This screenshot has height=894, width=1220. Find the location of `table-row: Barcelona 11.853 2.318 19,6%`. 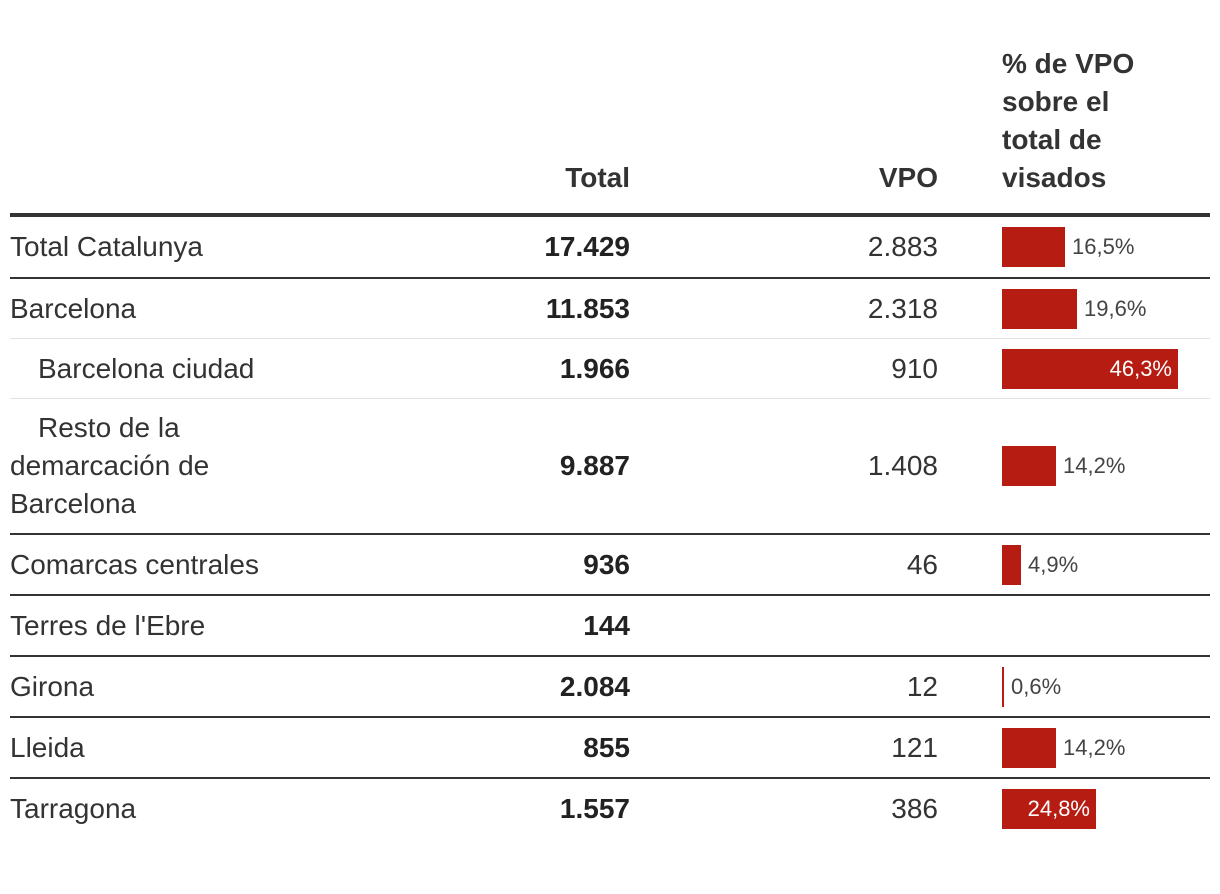

table-row: Barcelona 11.853 2.318 19,6% is located at coordinates (610, 307).